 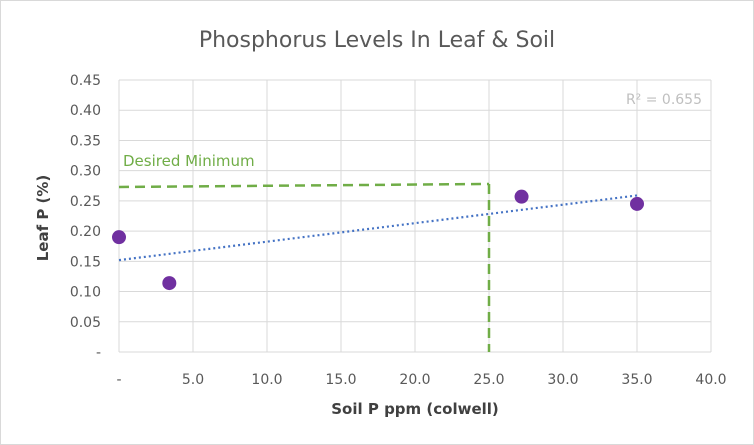 I want to click on y-tick-label: 0.45, so click(x=85, y=81).